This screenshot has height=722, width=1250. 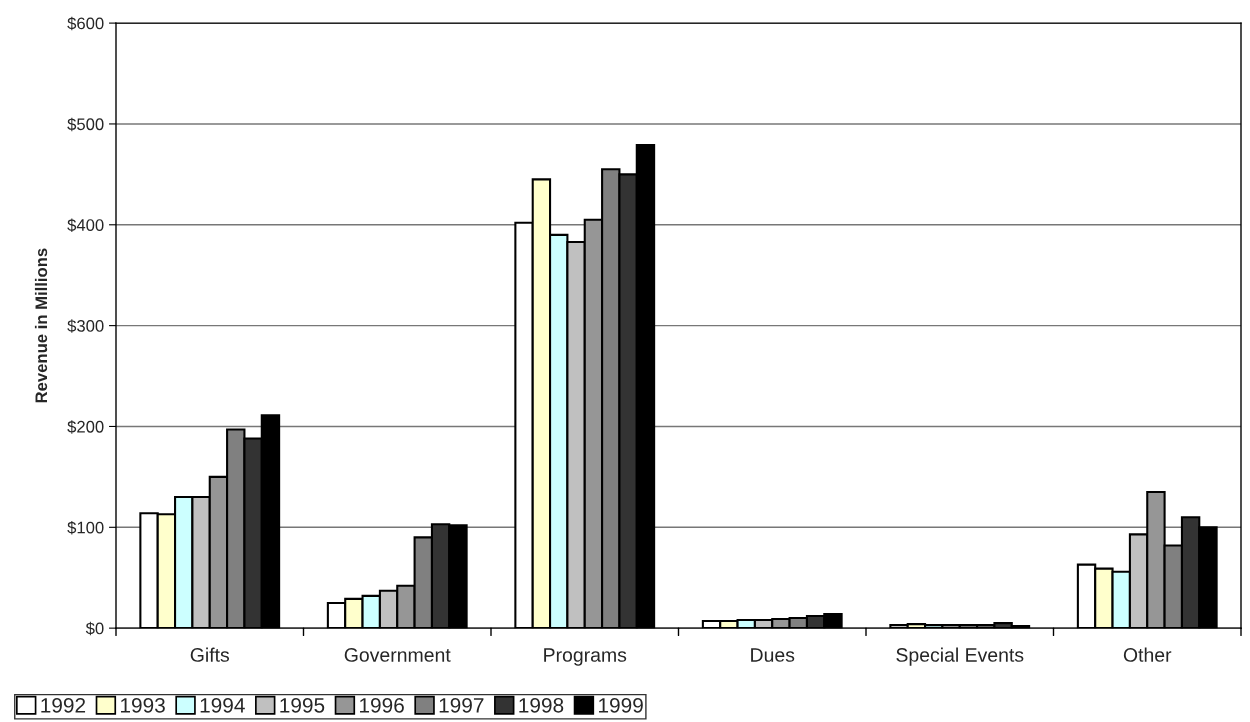 I want to click on x-tick-label: Dues, so click(x=773, y=655).